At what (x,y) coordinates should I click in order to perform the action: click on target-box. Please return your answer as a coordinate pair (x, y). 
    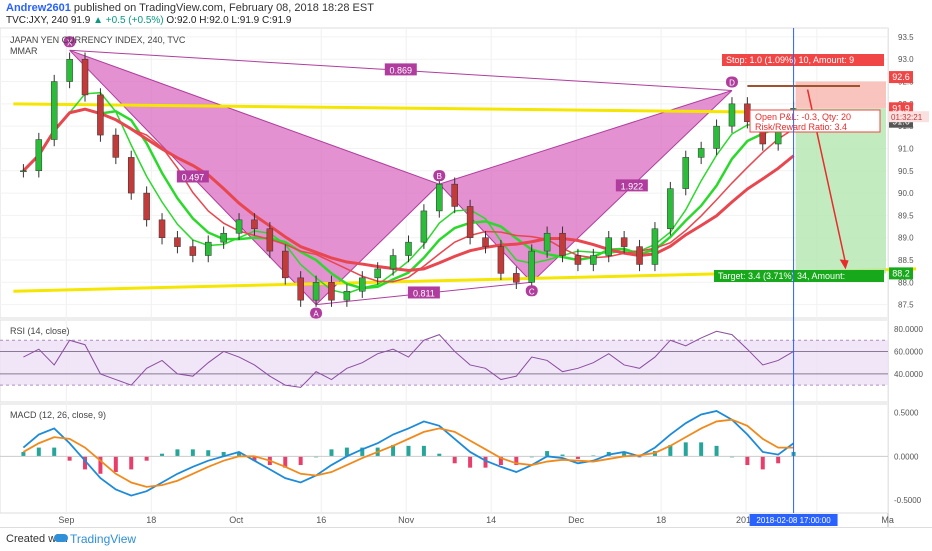
    Looking at the image, I should click on (799, 276).